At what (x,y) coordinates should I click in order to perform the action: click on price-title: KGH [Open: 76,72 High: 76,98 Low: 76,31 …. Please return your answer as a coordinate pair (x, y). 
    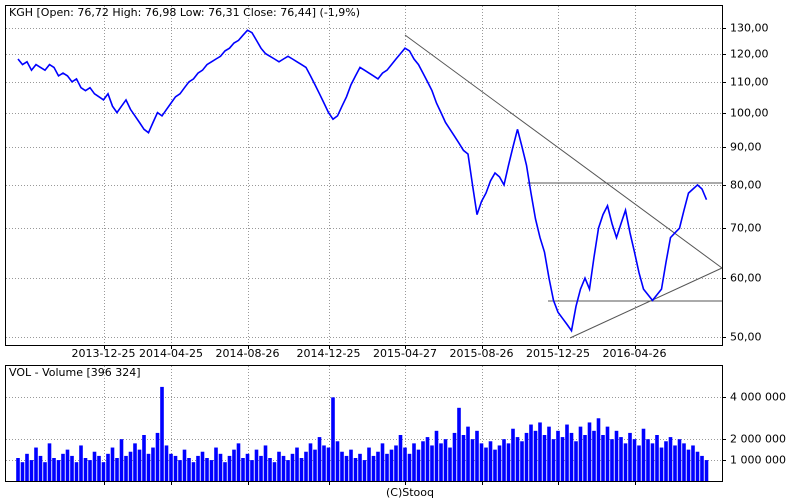
    Looking at the image, I should click on (184, 12).